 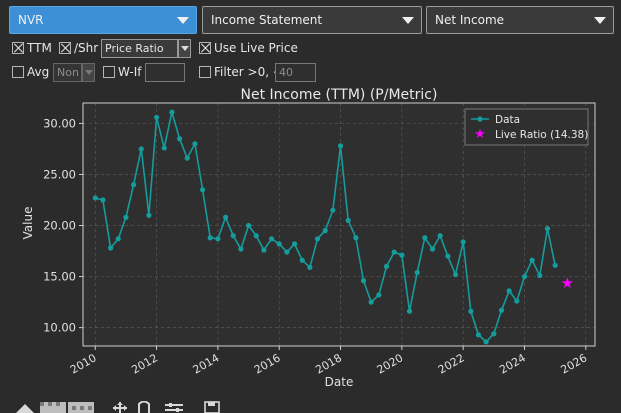 I want to click on x-axis: 2010 2012 2014 2016 2018 2020 2022 2024 2026, so click(x=328, y=361).